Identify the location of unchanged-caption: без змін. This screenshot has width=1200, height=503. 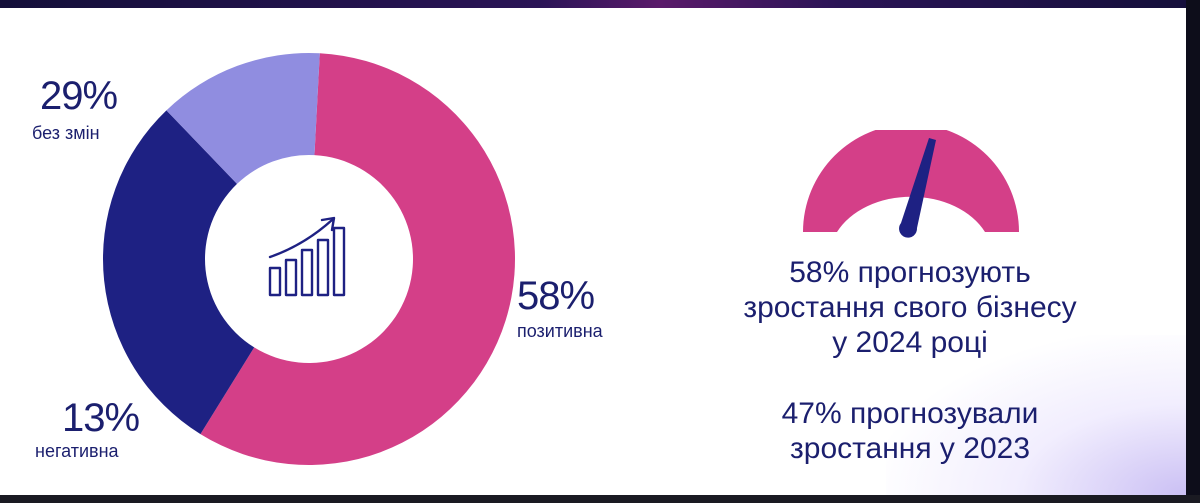
(66, 133).